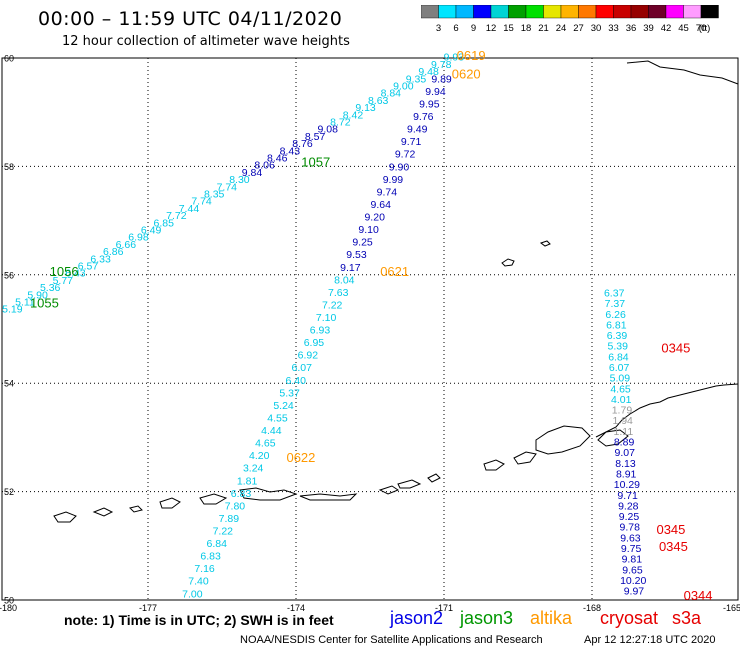 This screenshot has width=740, height=650. What do you see at coordinates (9, 384) in the screenshot?
I see `lat-label: 54` at bounding box center [9, 384].